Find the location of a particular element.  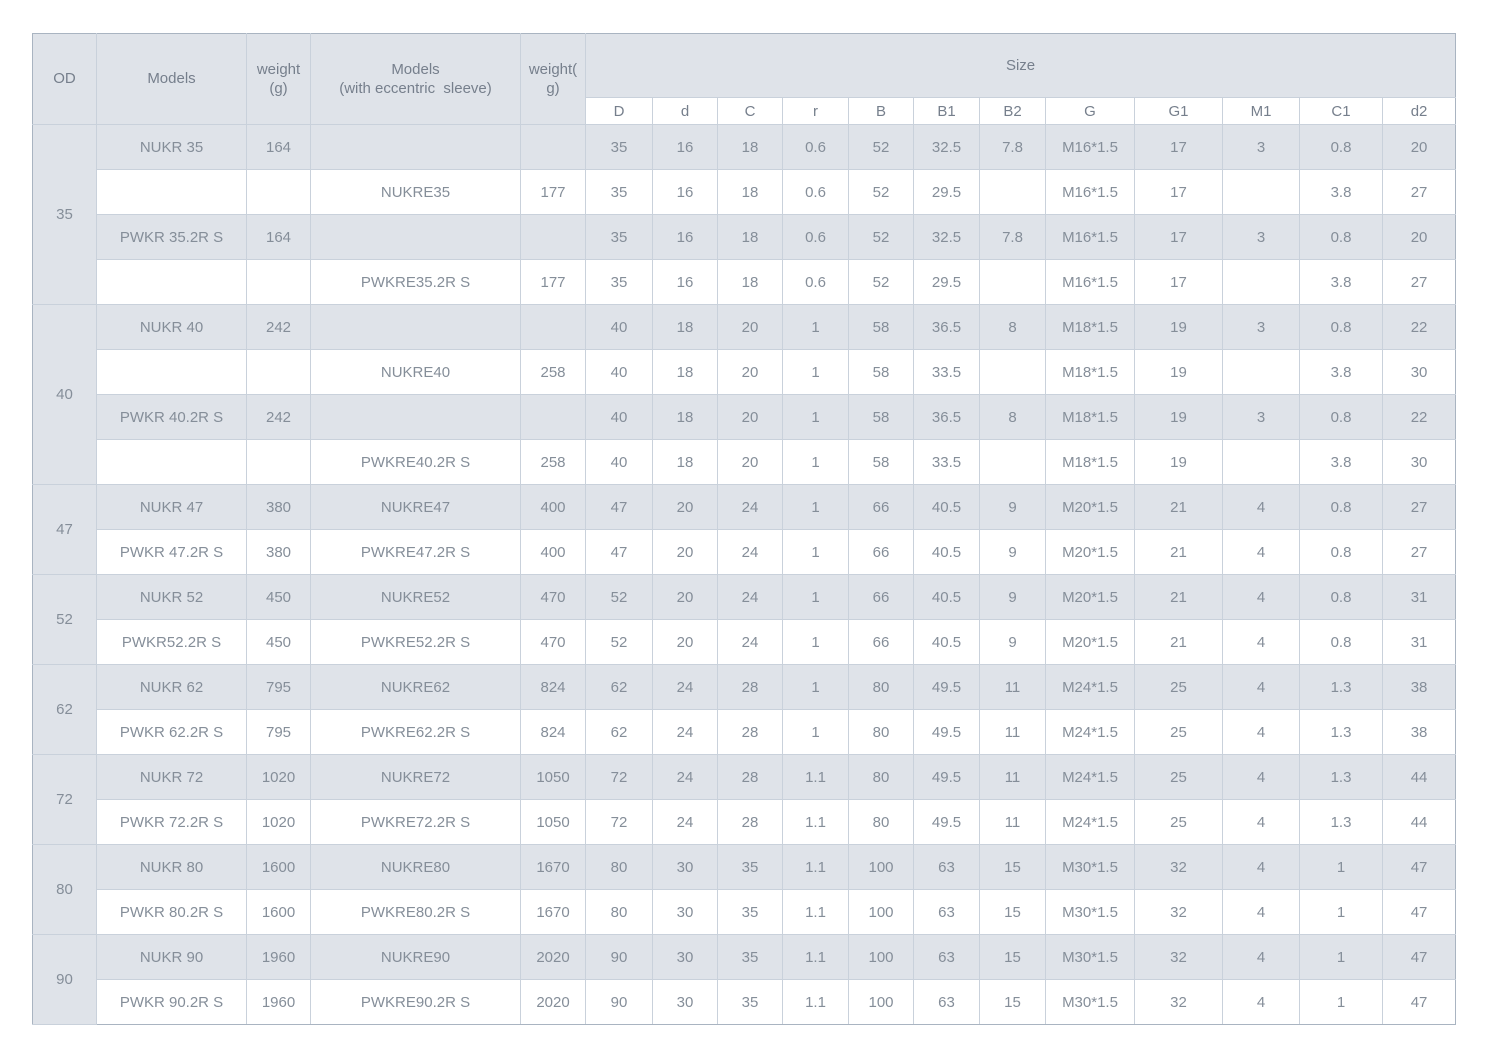

size-cell-d: 24 is located at coordinates (685, 732).